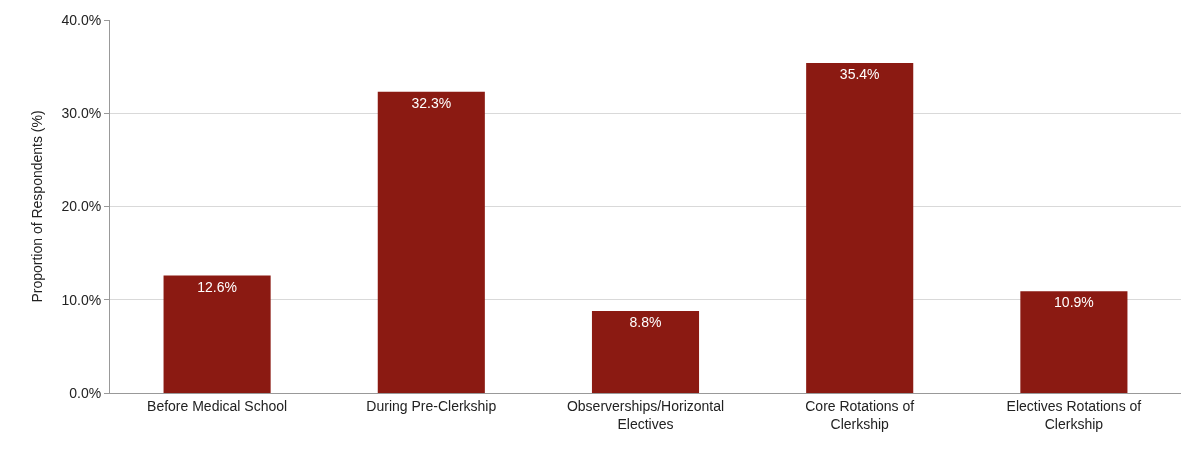  What do you see at coordinates (645, 414) in the screenshot?
I see `x-tick-label: Observerships/Horizontal Electives` at bounding box center [645, 414].